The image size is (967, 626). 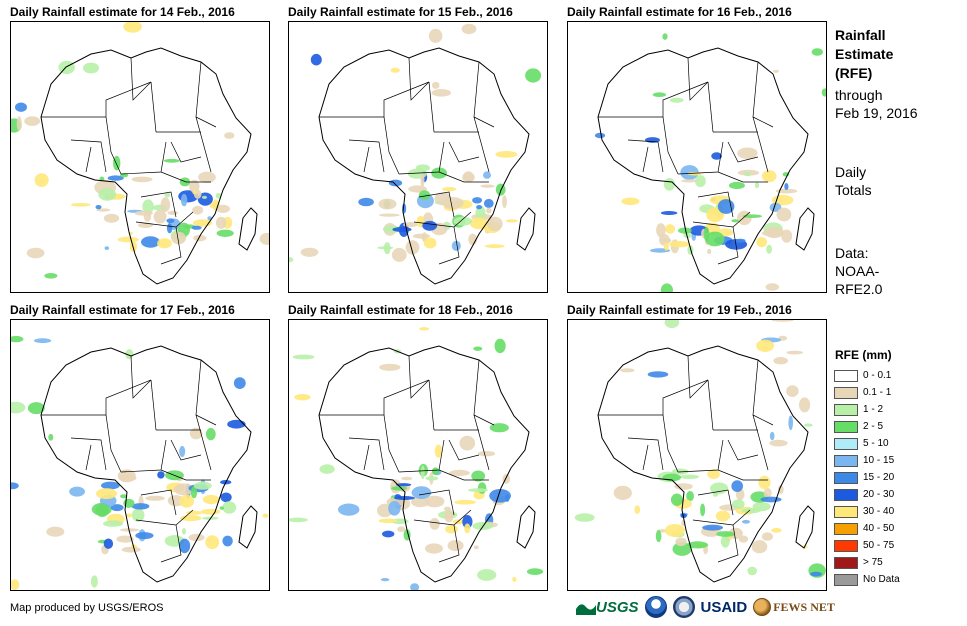 I want to click on title-line: Rainfall, so click(x=860, y=35).